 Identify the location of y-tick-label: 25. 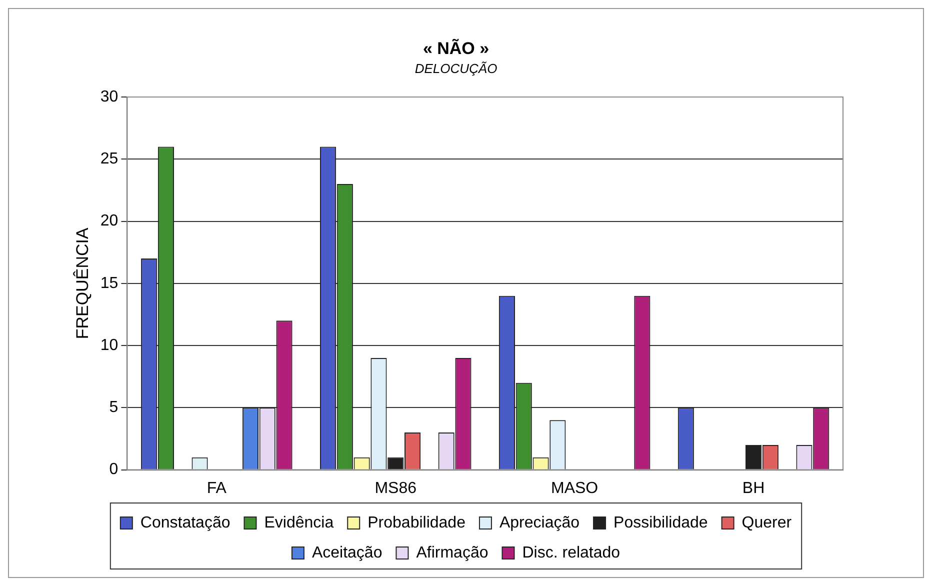
(109, 159).